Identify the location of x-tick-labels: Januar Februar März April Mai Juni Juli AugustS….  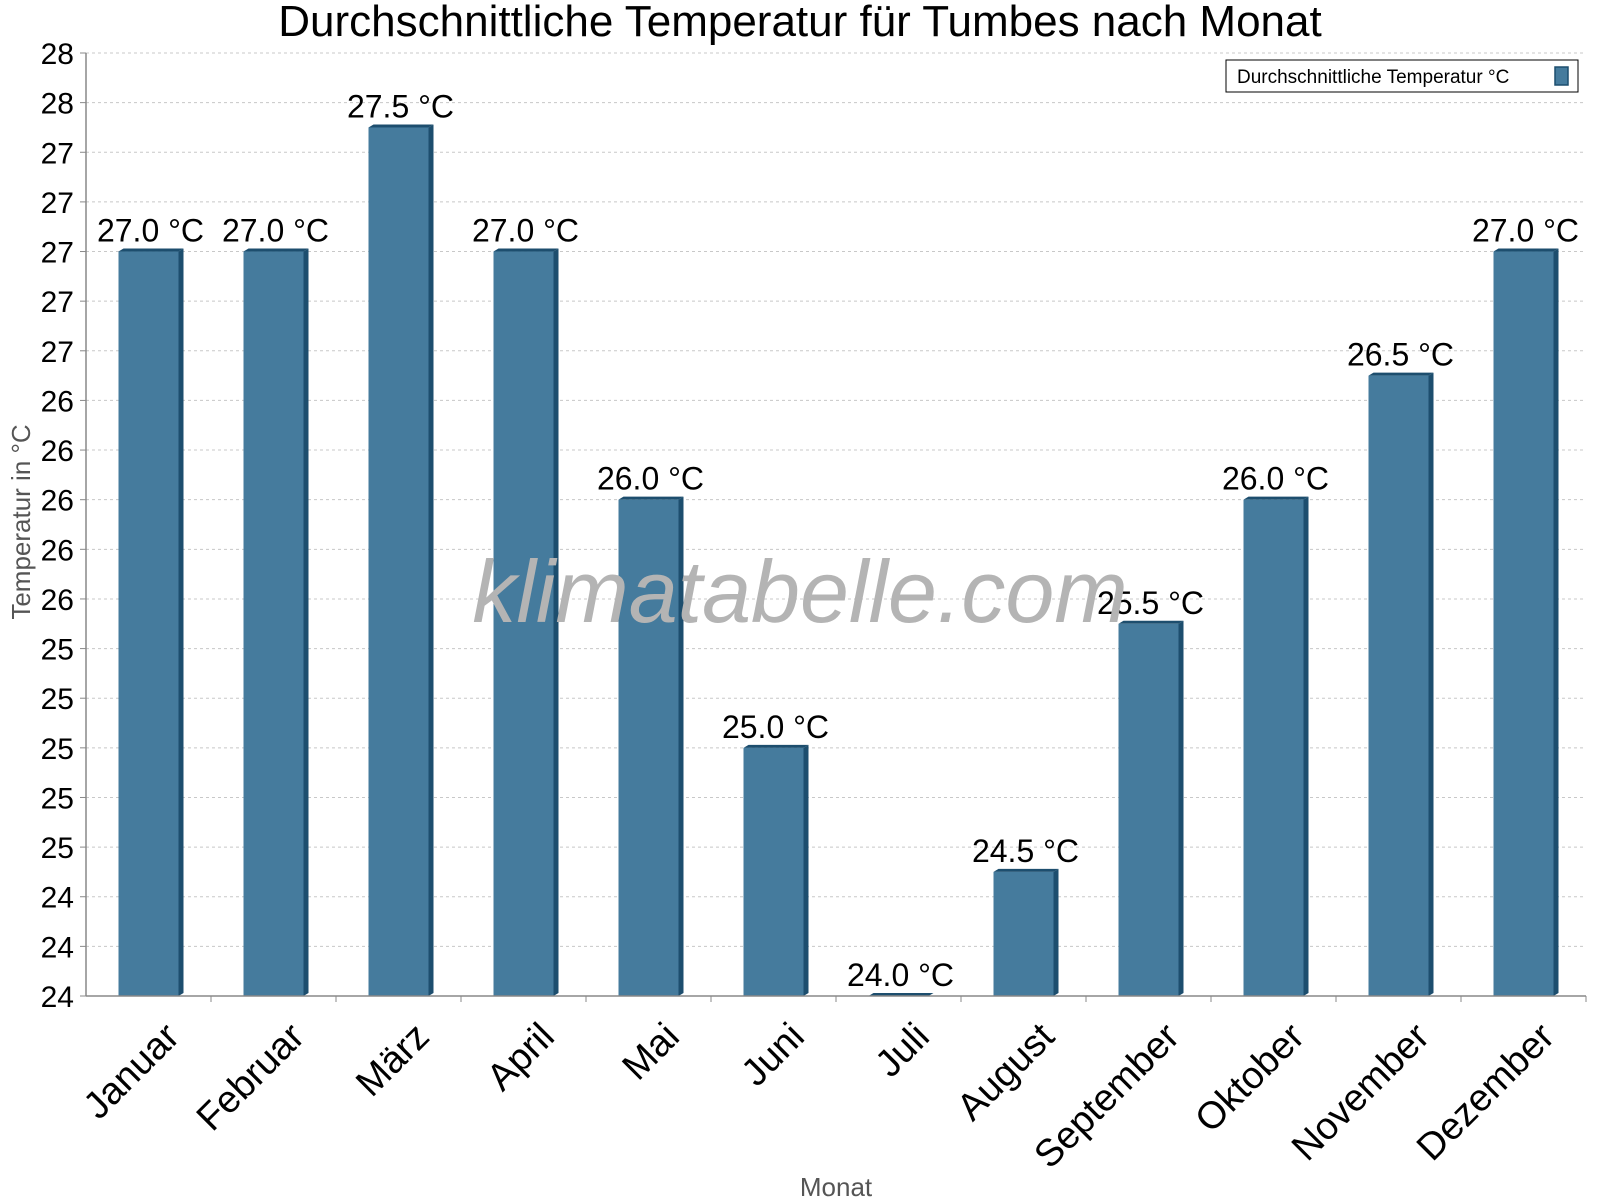
(819, 1095).